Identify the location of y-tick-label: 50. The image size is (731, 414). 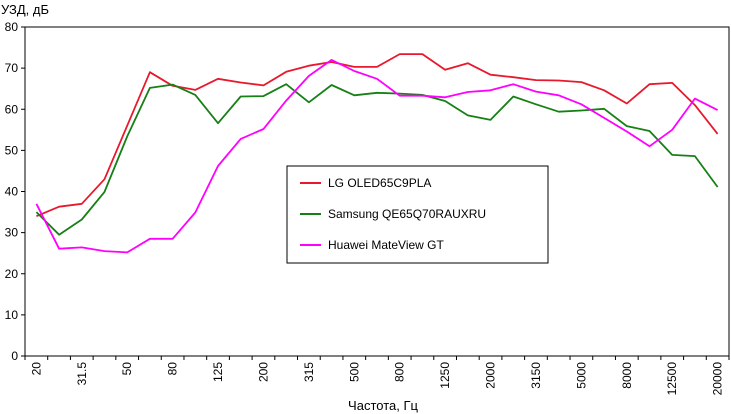
(12, 150).